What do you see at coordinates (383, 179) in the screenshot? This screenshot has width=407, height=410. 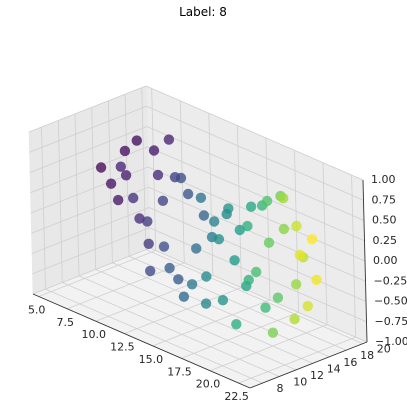 I see `z-tick-label: 1.00` at bounding box center [383, 179].